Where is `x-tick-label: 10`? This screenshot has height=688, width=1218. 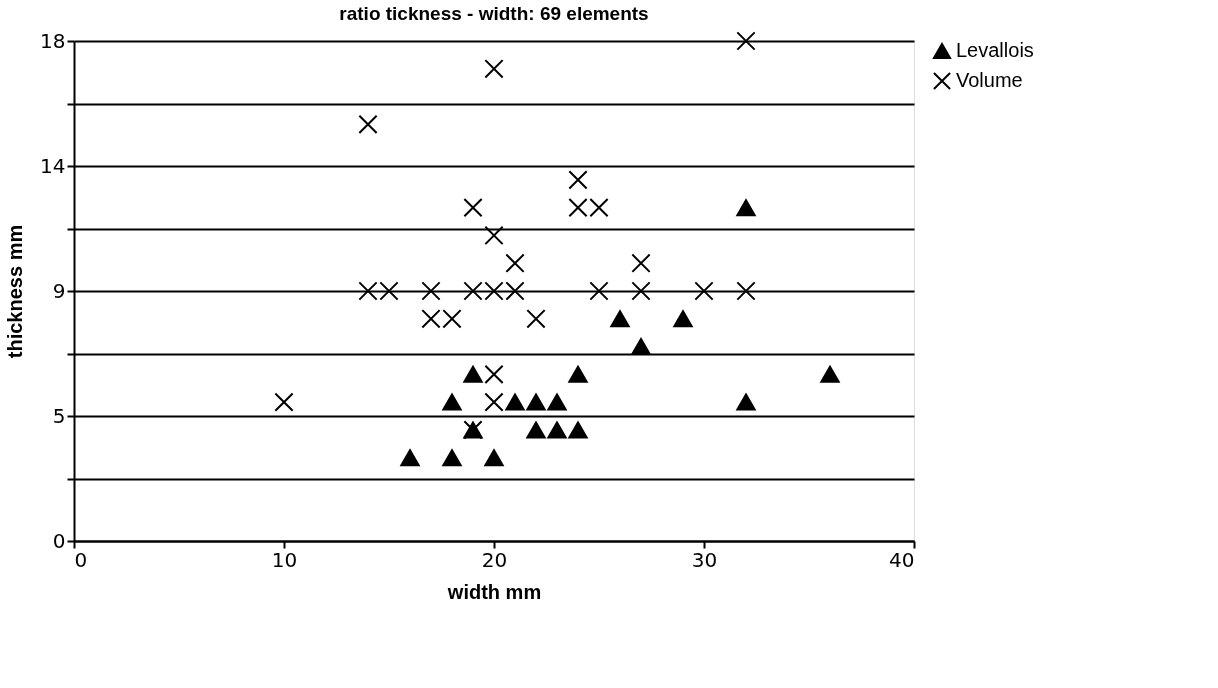 x-tick-label: 10 is located at coordinates (284, 559).